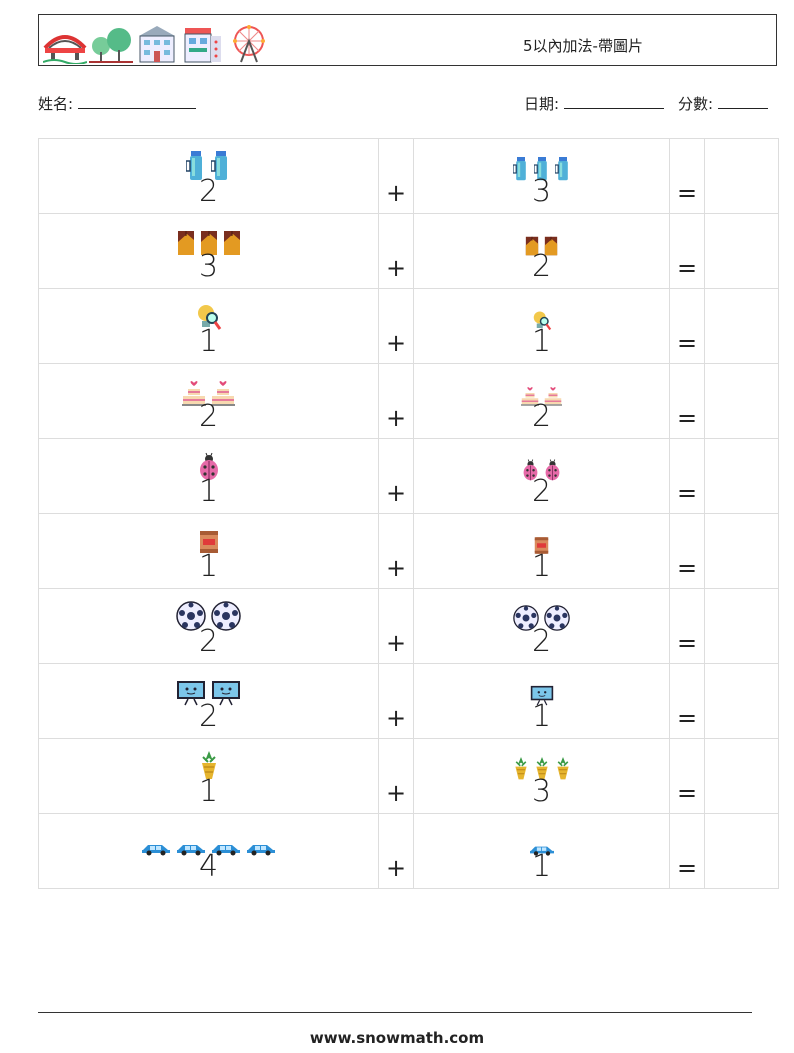  What do you see at coordinates (742, 101) in the screenshot?
I see `score-blank` at bounding box center [742, 101].